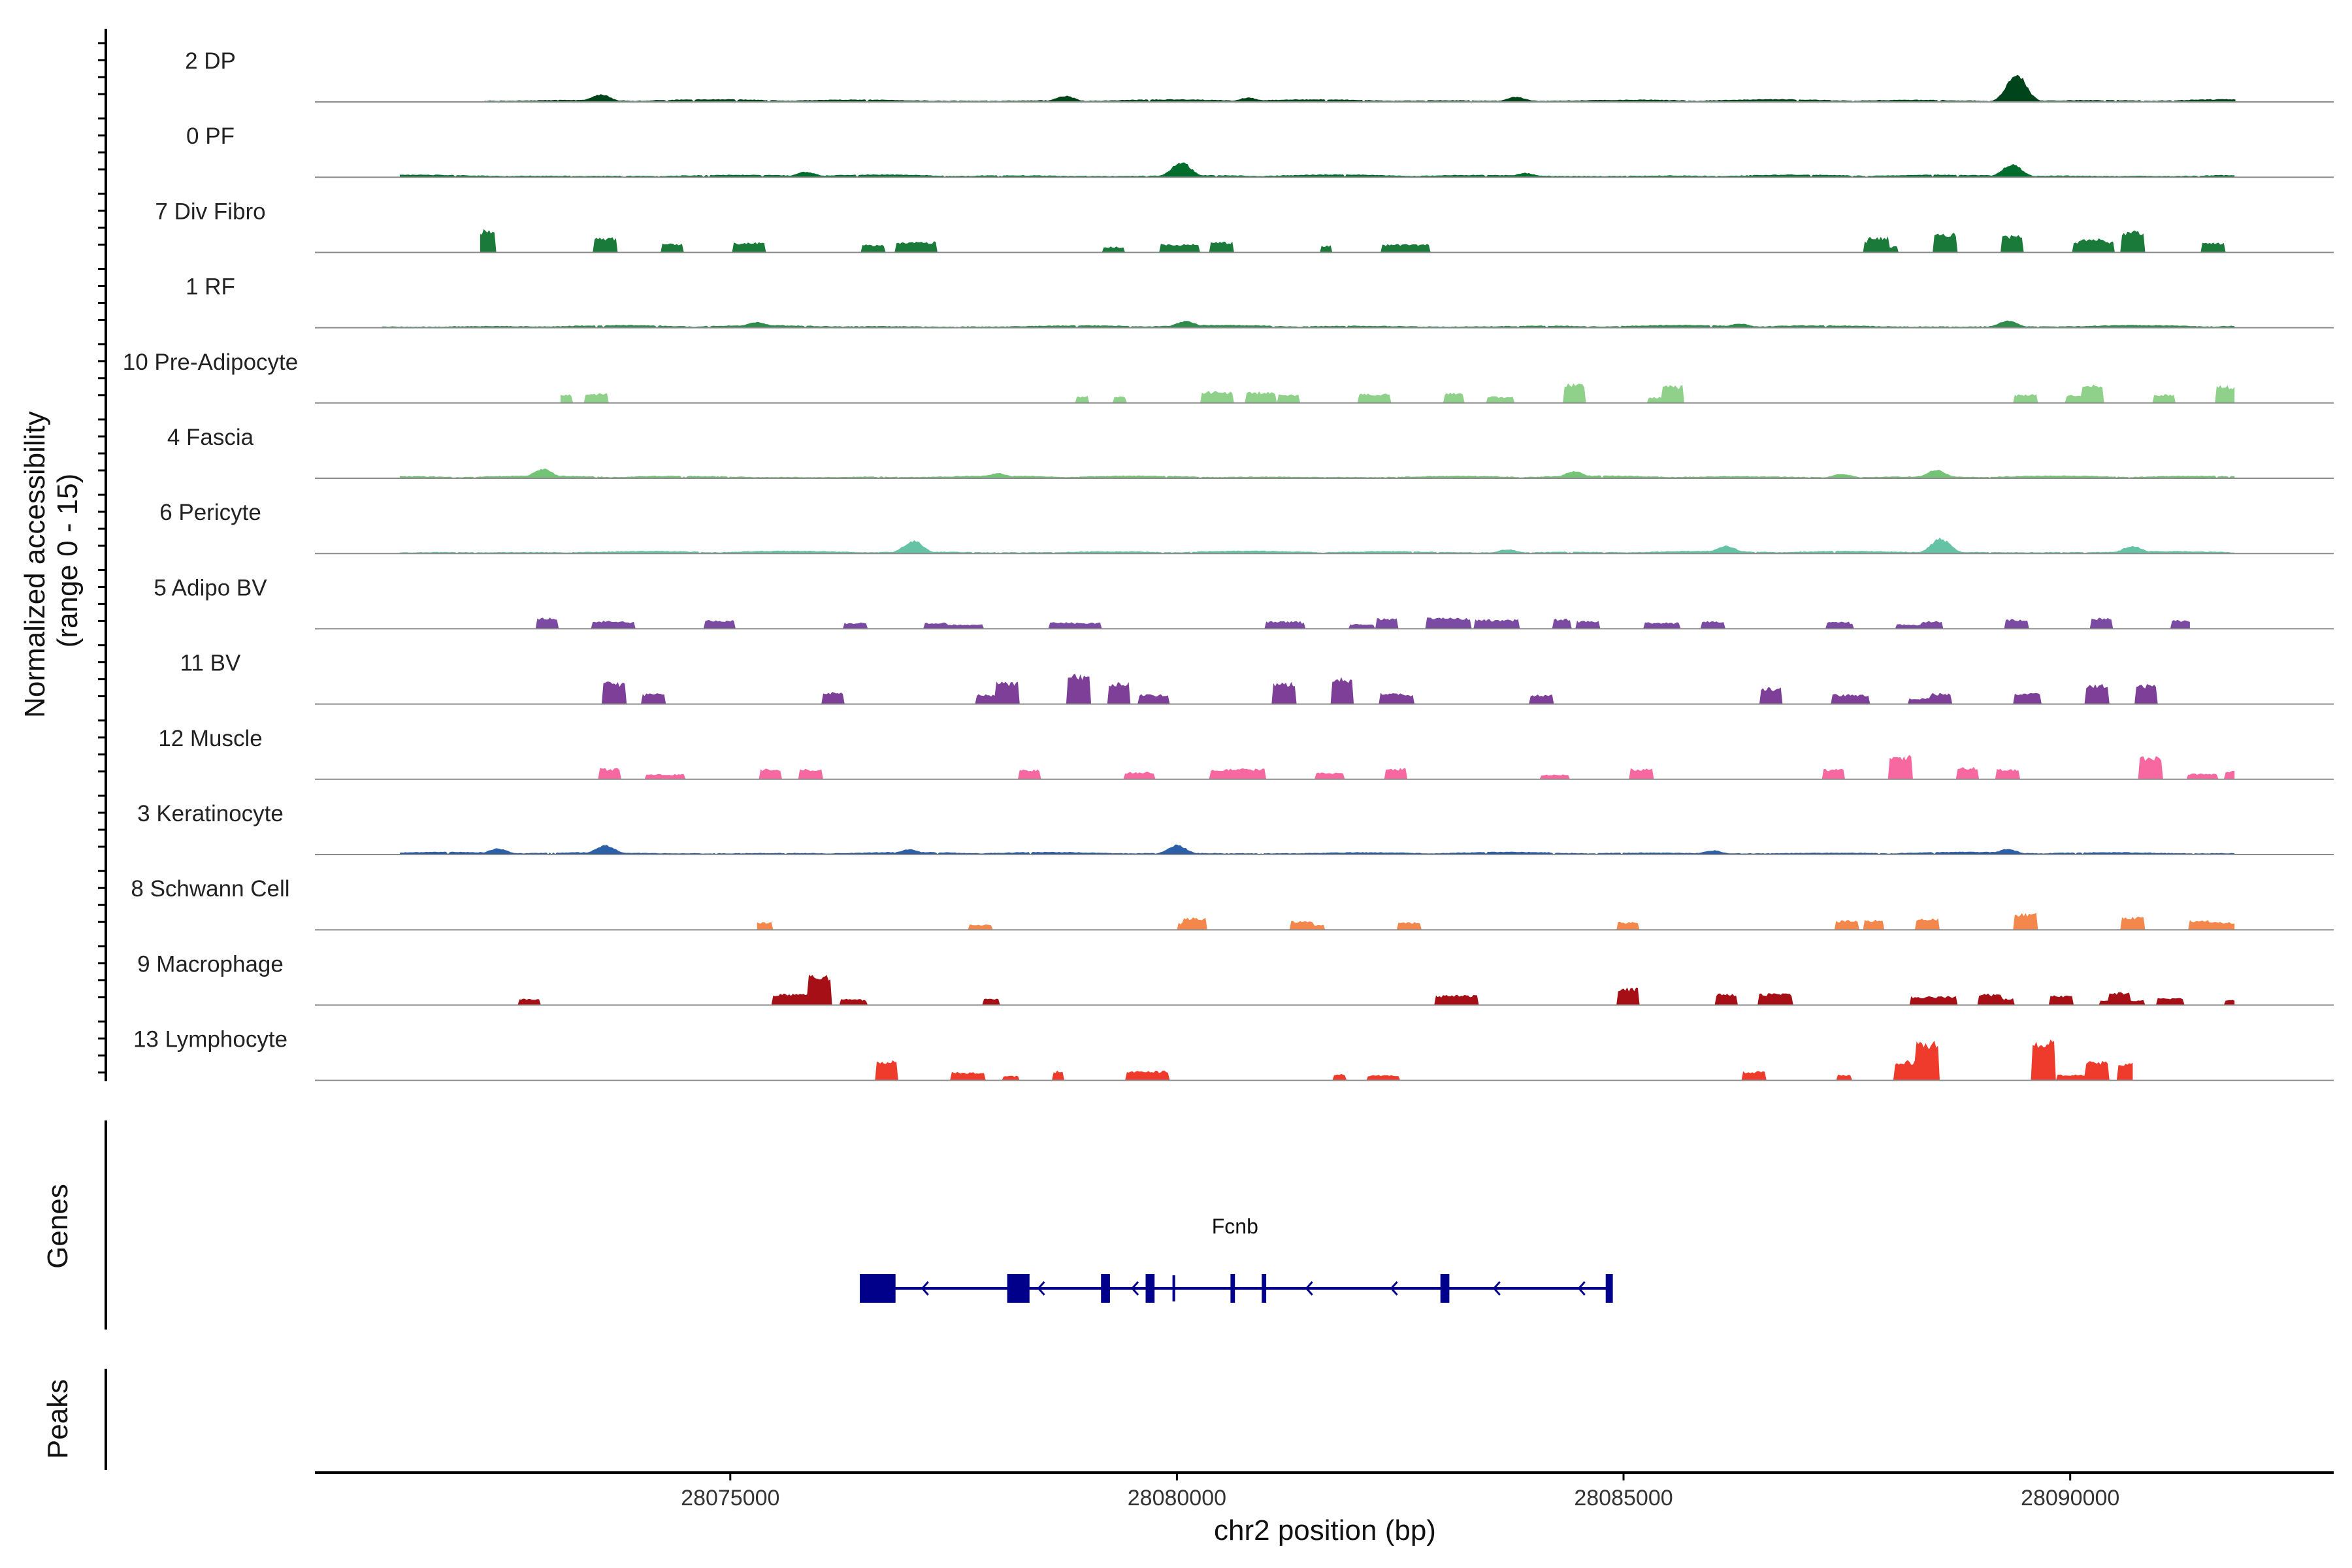 Image resolution: width=2352 pixels, height=1568 pixels. Describe the element at coordinates (210, 211) in the screenshot. I see `track-label: 7 Div Fibro` at that location.